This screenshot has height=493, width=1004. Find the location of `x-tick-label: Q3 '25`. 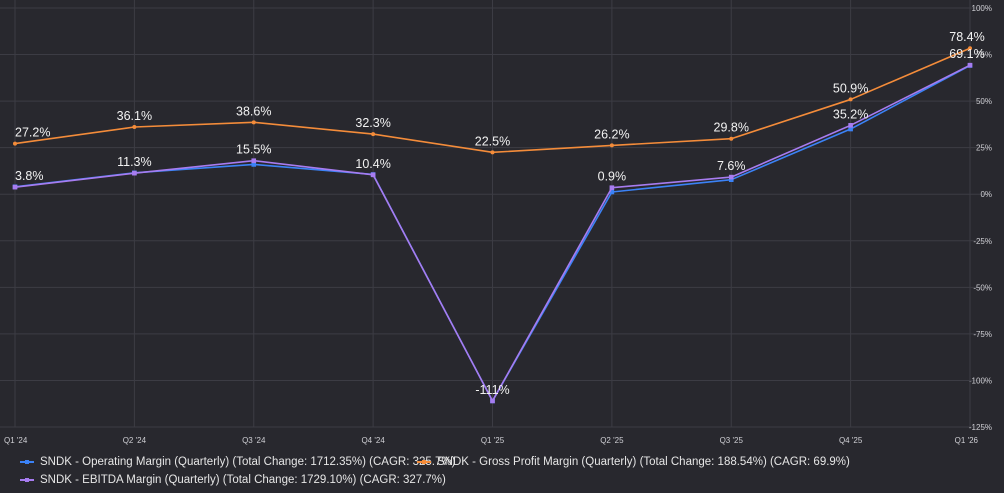

x-tick-label: Q3 '25 is located at coordinates (732, 440).